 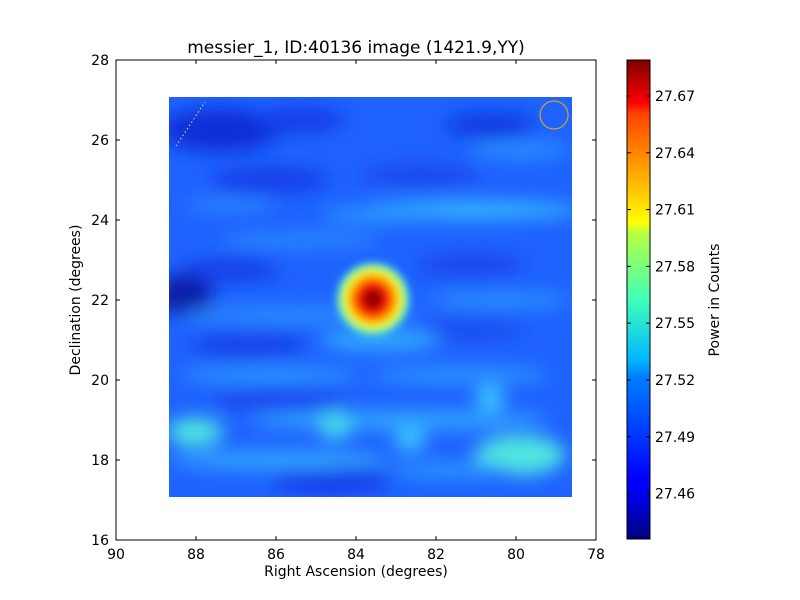 What do you see at coordinates (661, 296) in the screenshot?
I see `colorbar-ticks: 27.46 27.49 27.52 27.55 27.58 27.61 27.64 27.67` at bounding box center [661, 296].